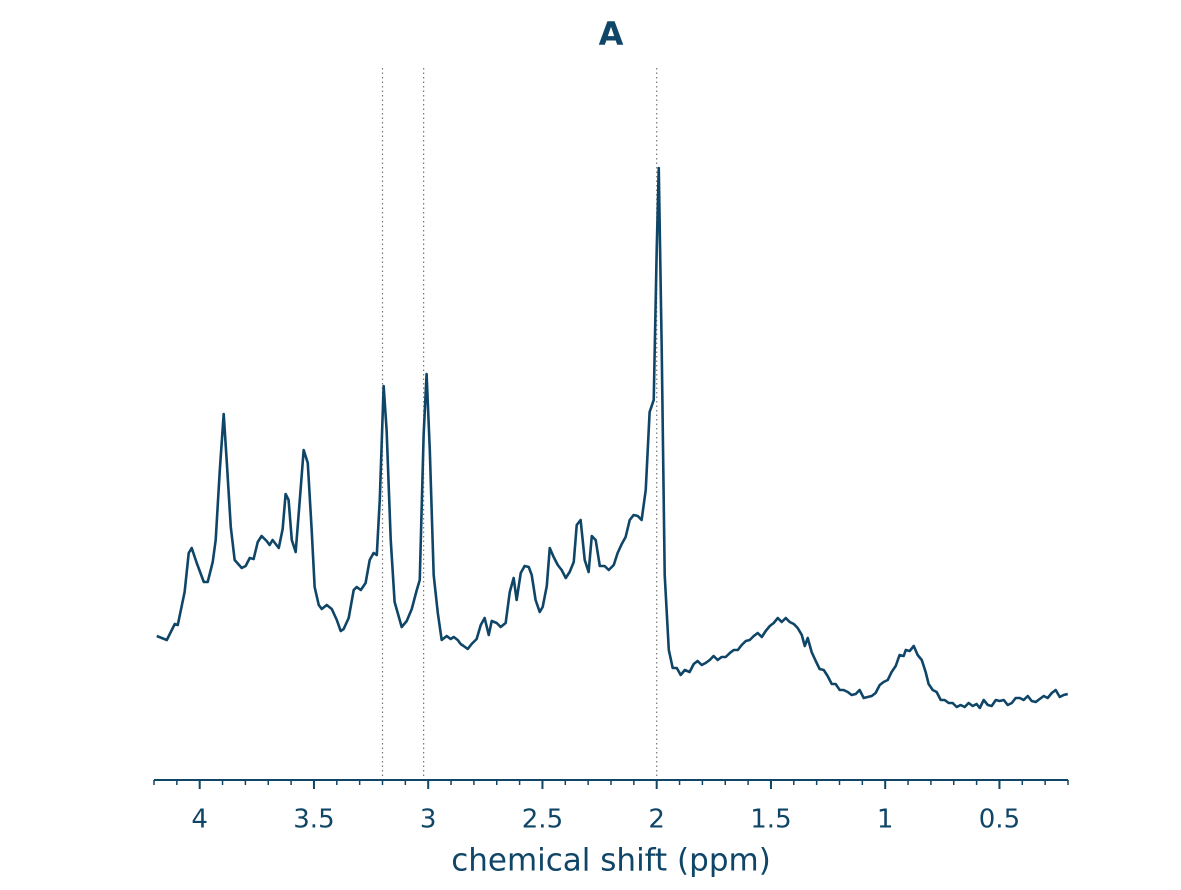 The height and width of the screenshot is (890, 1181). I want to click on x-tick-label: 3, so click(428, 820).